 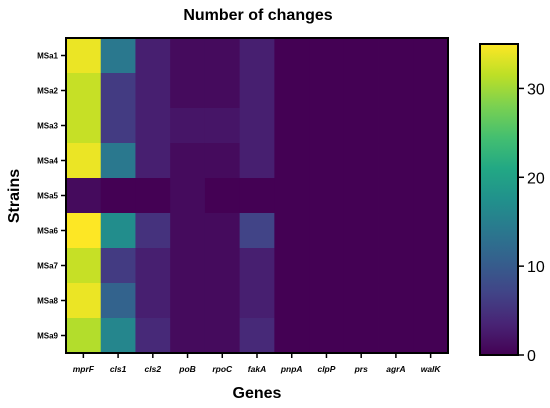 I want to click on heatmap-cell-MSa1-prs, so click(x=361, y=56).